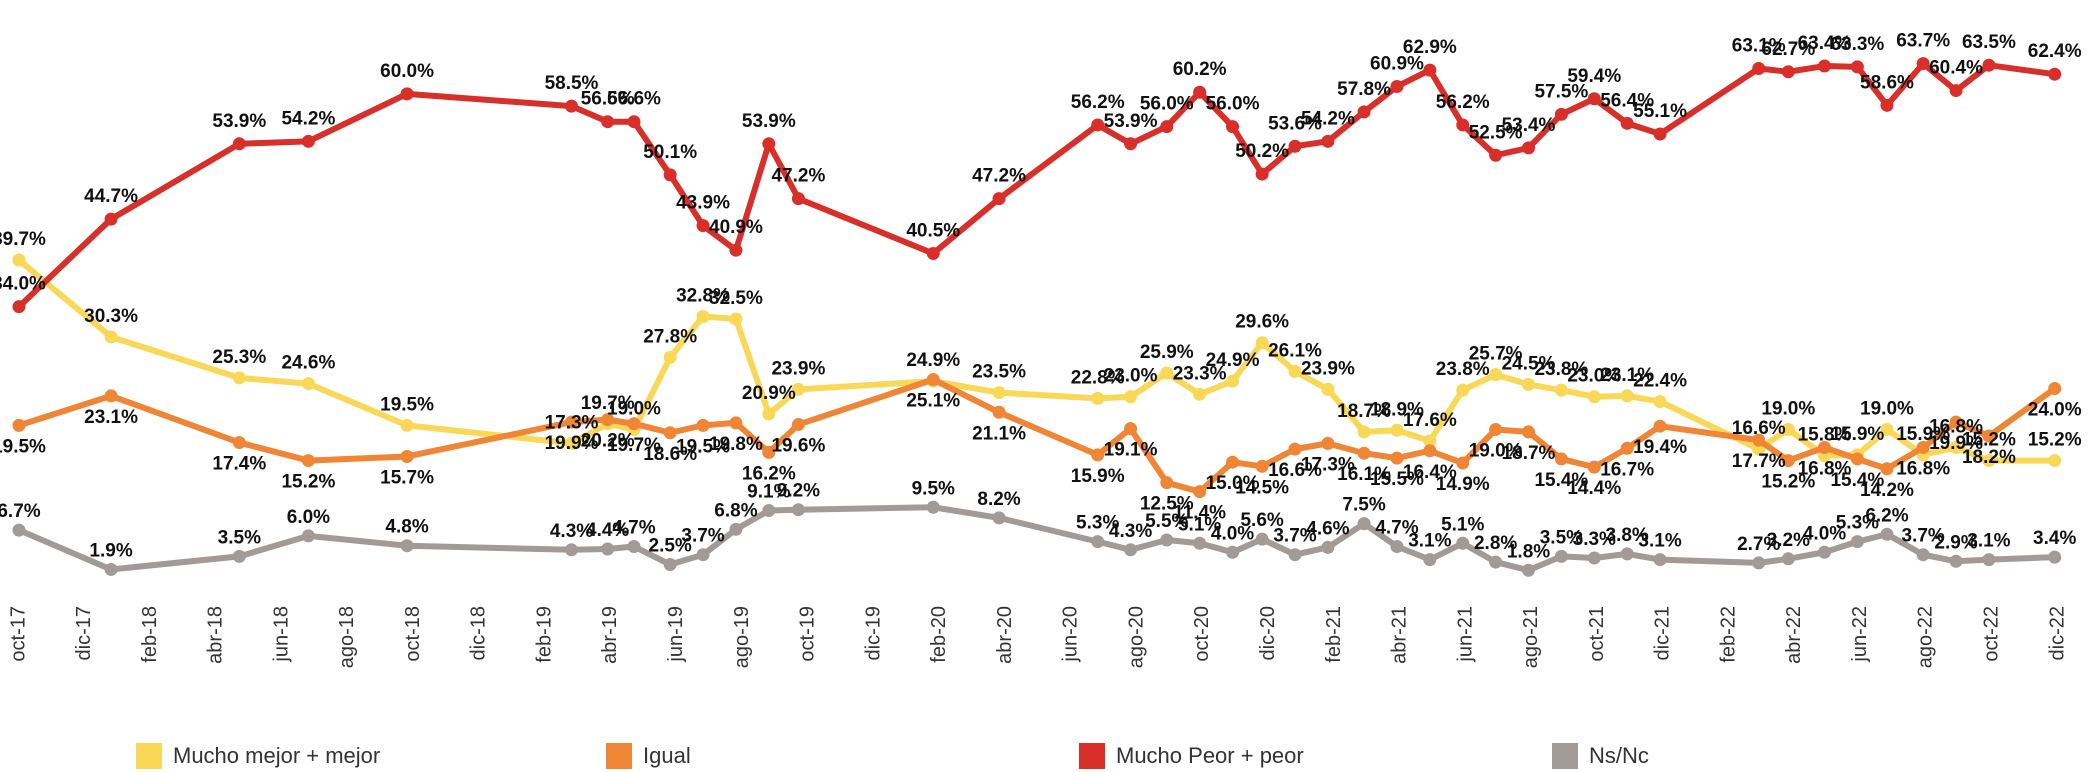 This screenshot has width=2089, height=772. What do you see at coordinates (670, 454) in the screenshot?
I see `data-label: 18.6%` at bounding box center [670, 454].